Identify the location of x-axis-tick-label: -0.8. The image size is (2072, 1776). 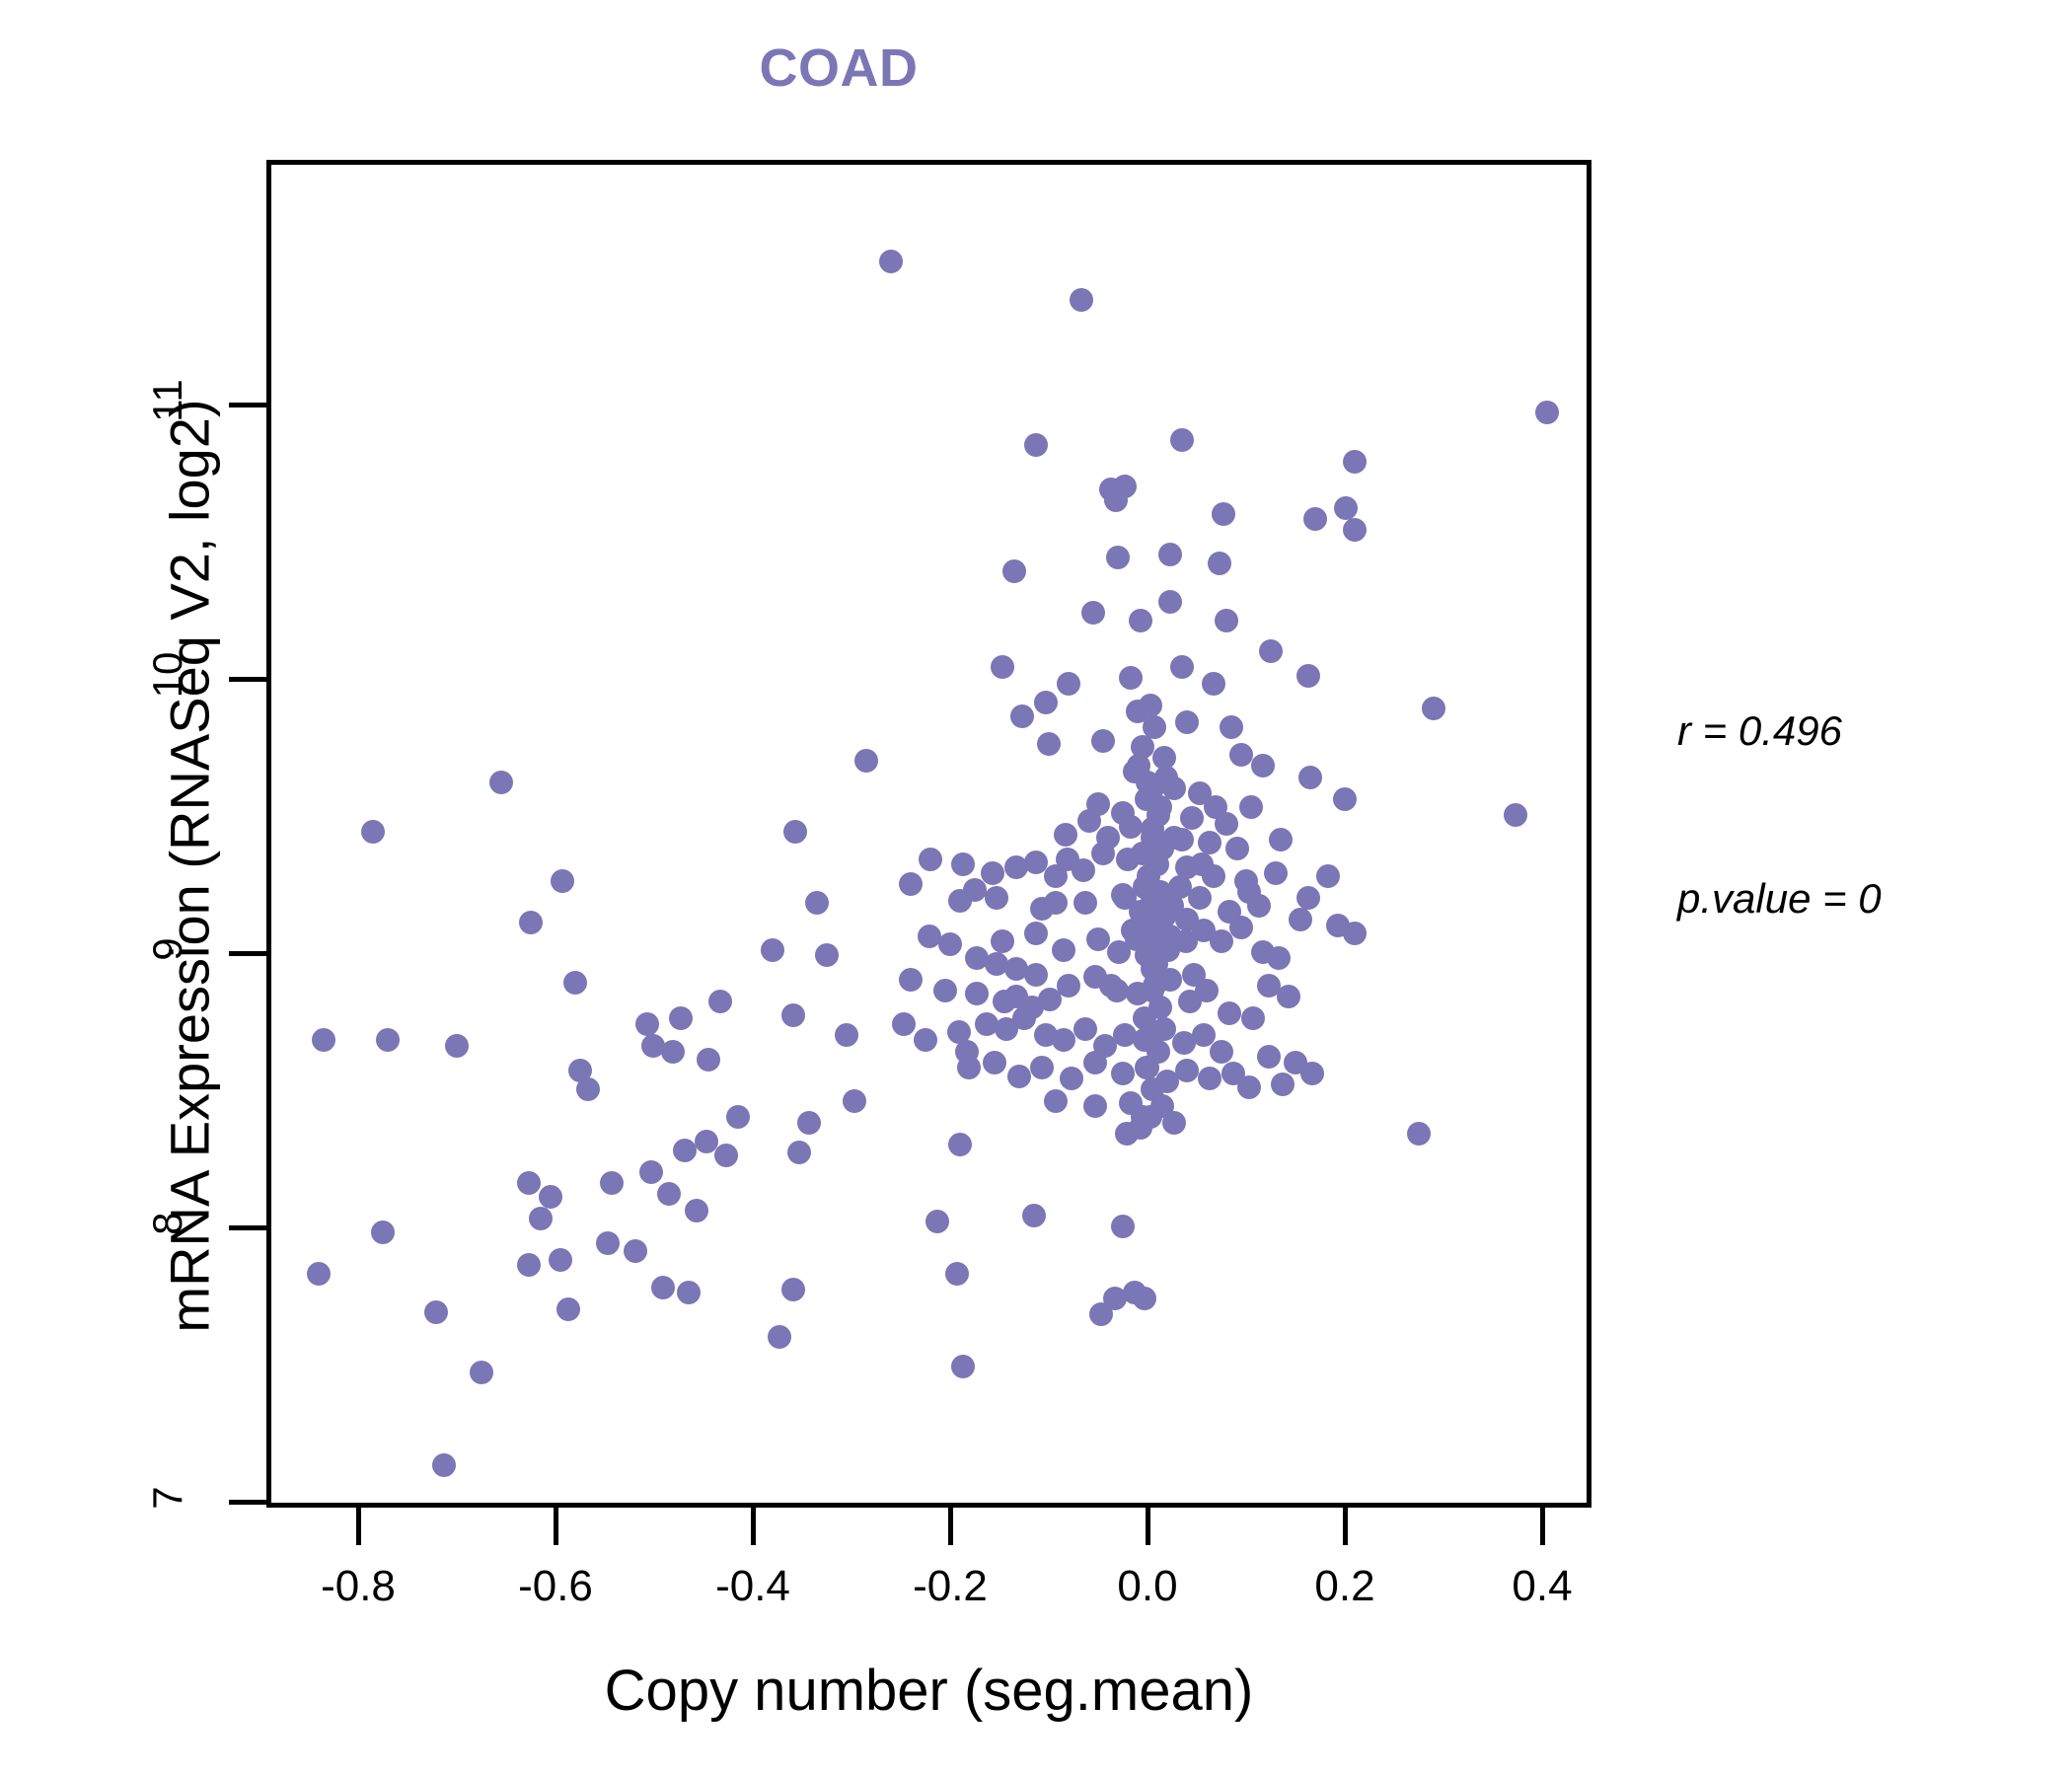
(359, 1586).